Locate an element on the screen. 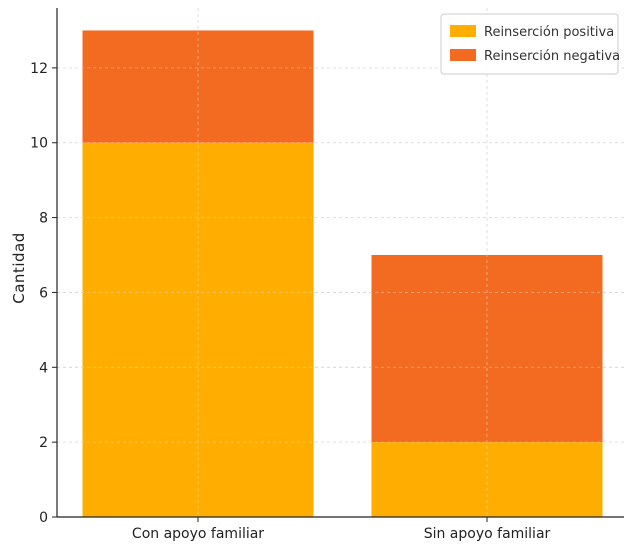 Image resolution: width=624 pixels, height=544 pixels. legend-label: Reinserción negativa is located at coordinates (552, 56).